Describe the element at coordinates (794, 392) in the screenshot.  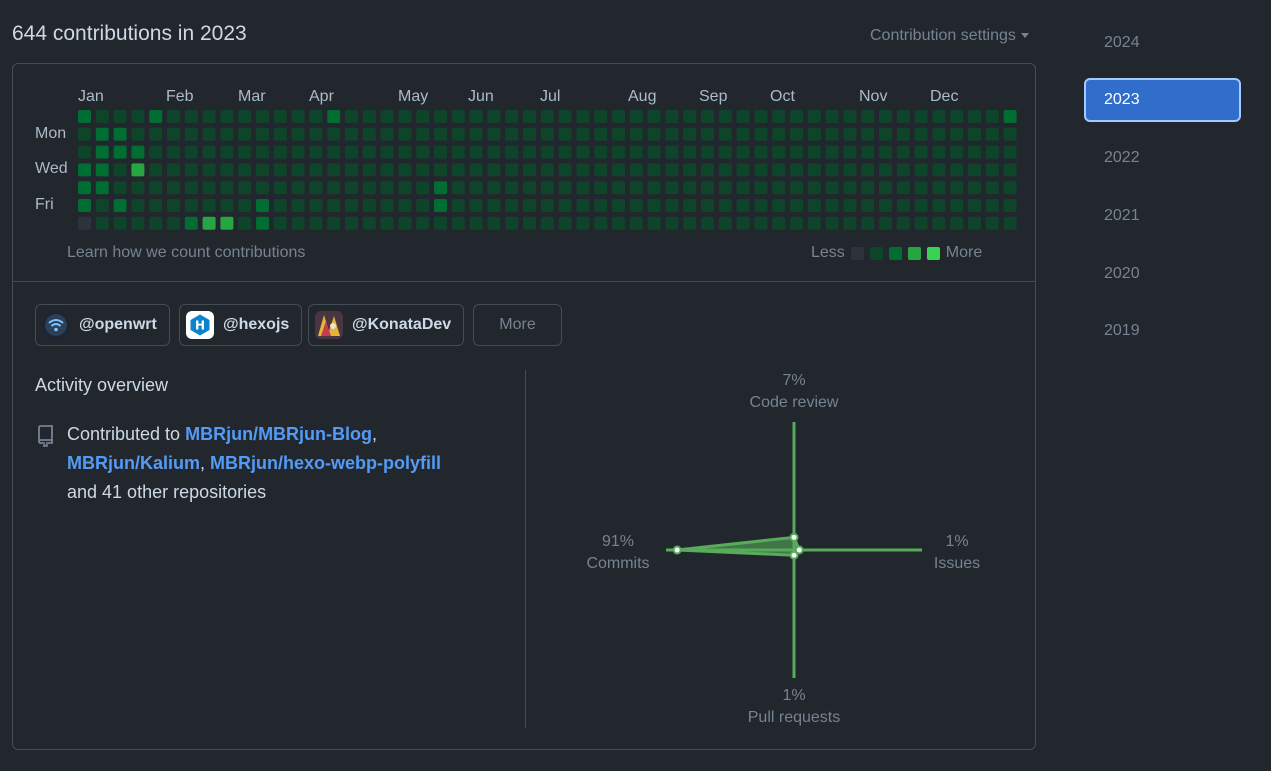
I see `radar-label-code-review: 7% Code review` at that location.